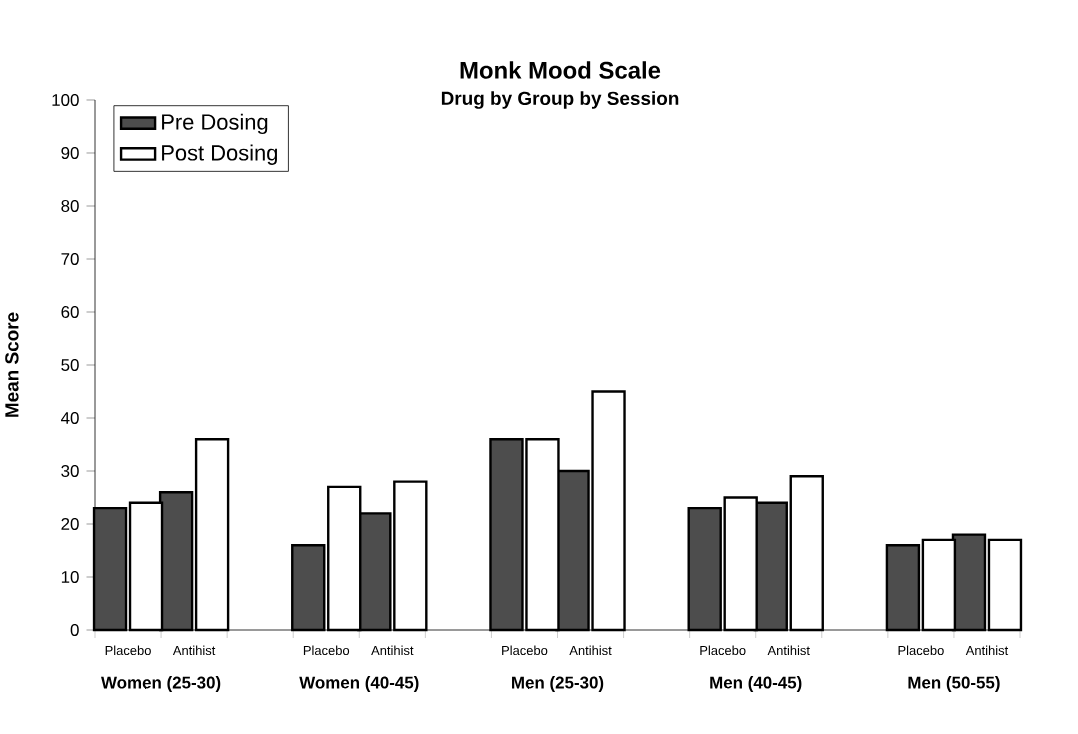 The height and width of the screenshot is (734, 1078). What do you see at coordinates (70, 524) in the screenshot?
I see `y-tick-label: 20` at bounding box center [70, 524].